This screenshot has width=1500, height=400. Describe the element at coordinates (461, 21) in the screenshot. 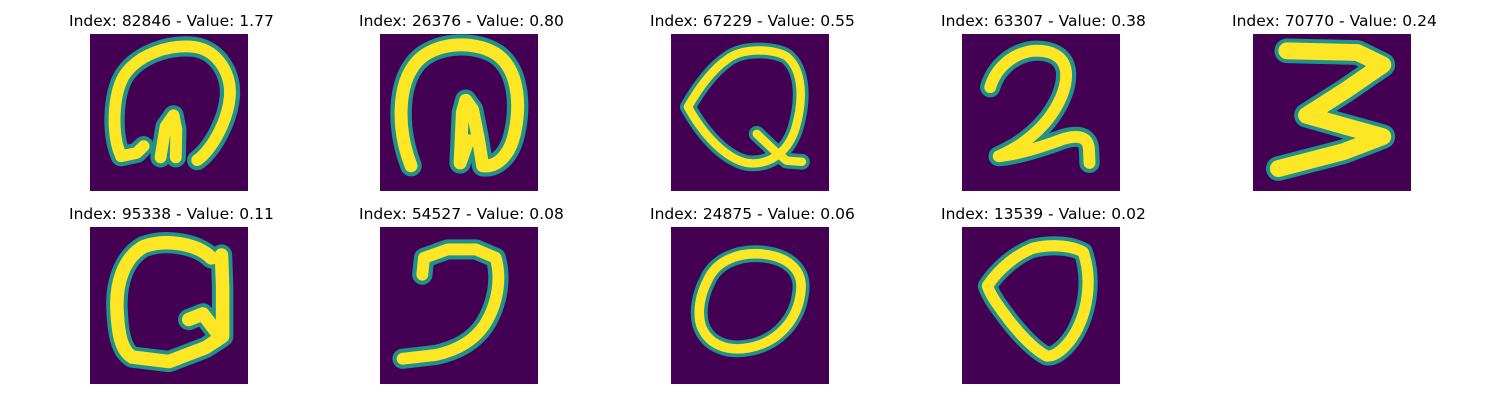

I see `panel-title: Index: 26376 - Value: 0.80` at that location.